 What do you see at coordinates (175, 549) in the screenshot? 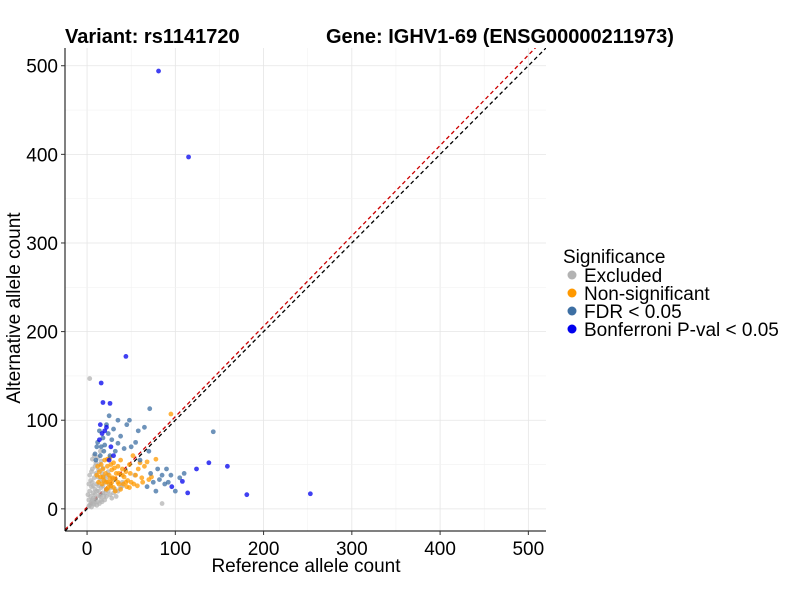
I see `x-tick-label: 100` at bounding box center [175, 549].